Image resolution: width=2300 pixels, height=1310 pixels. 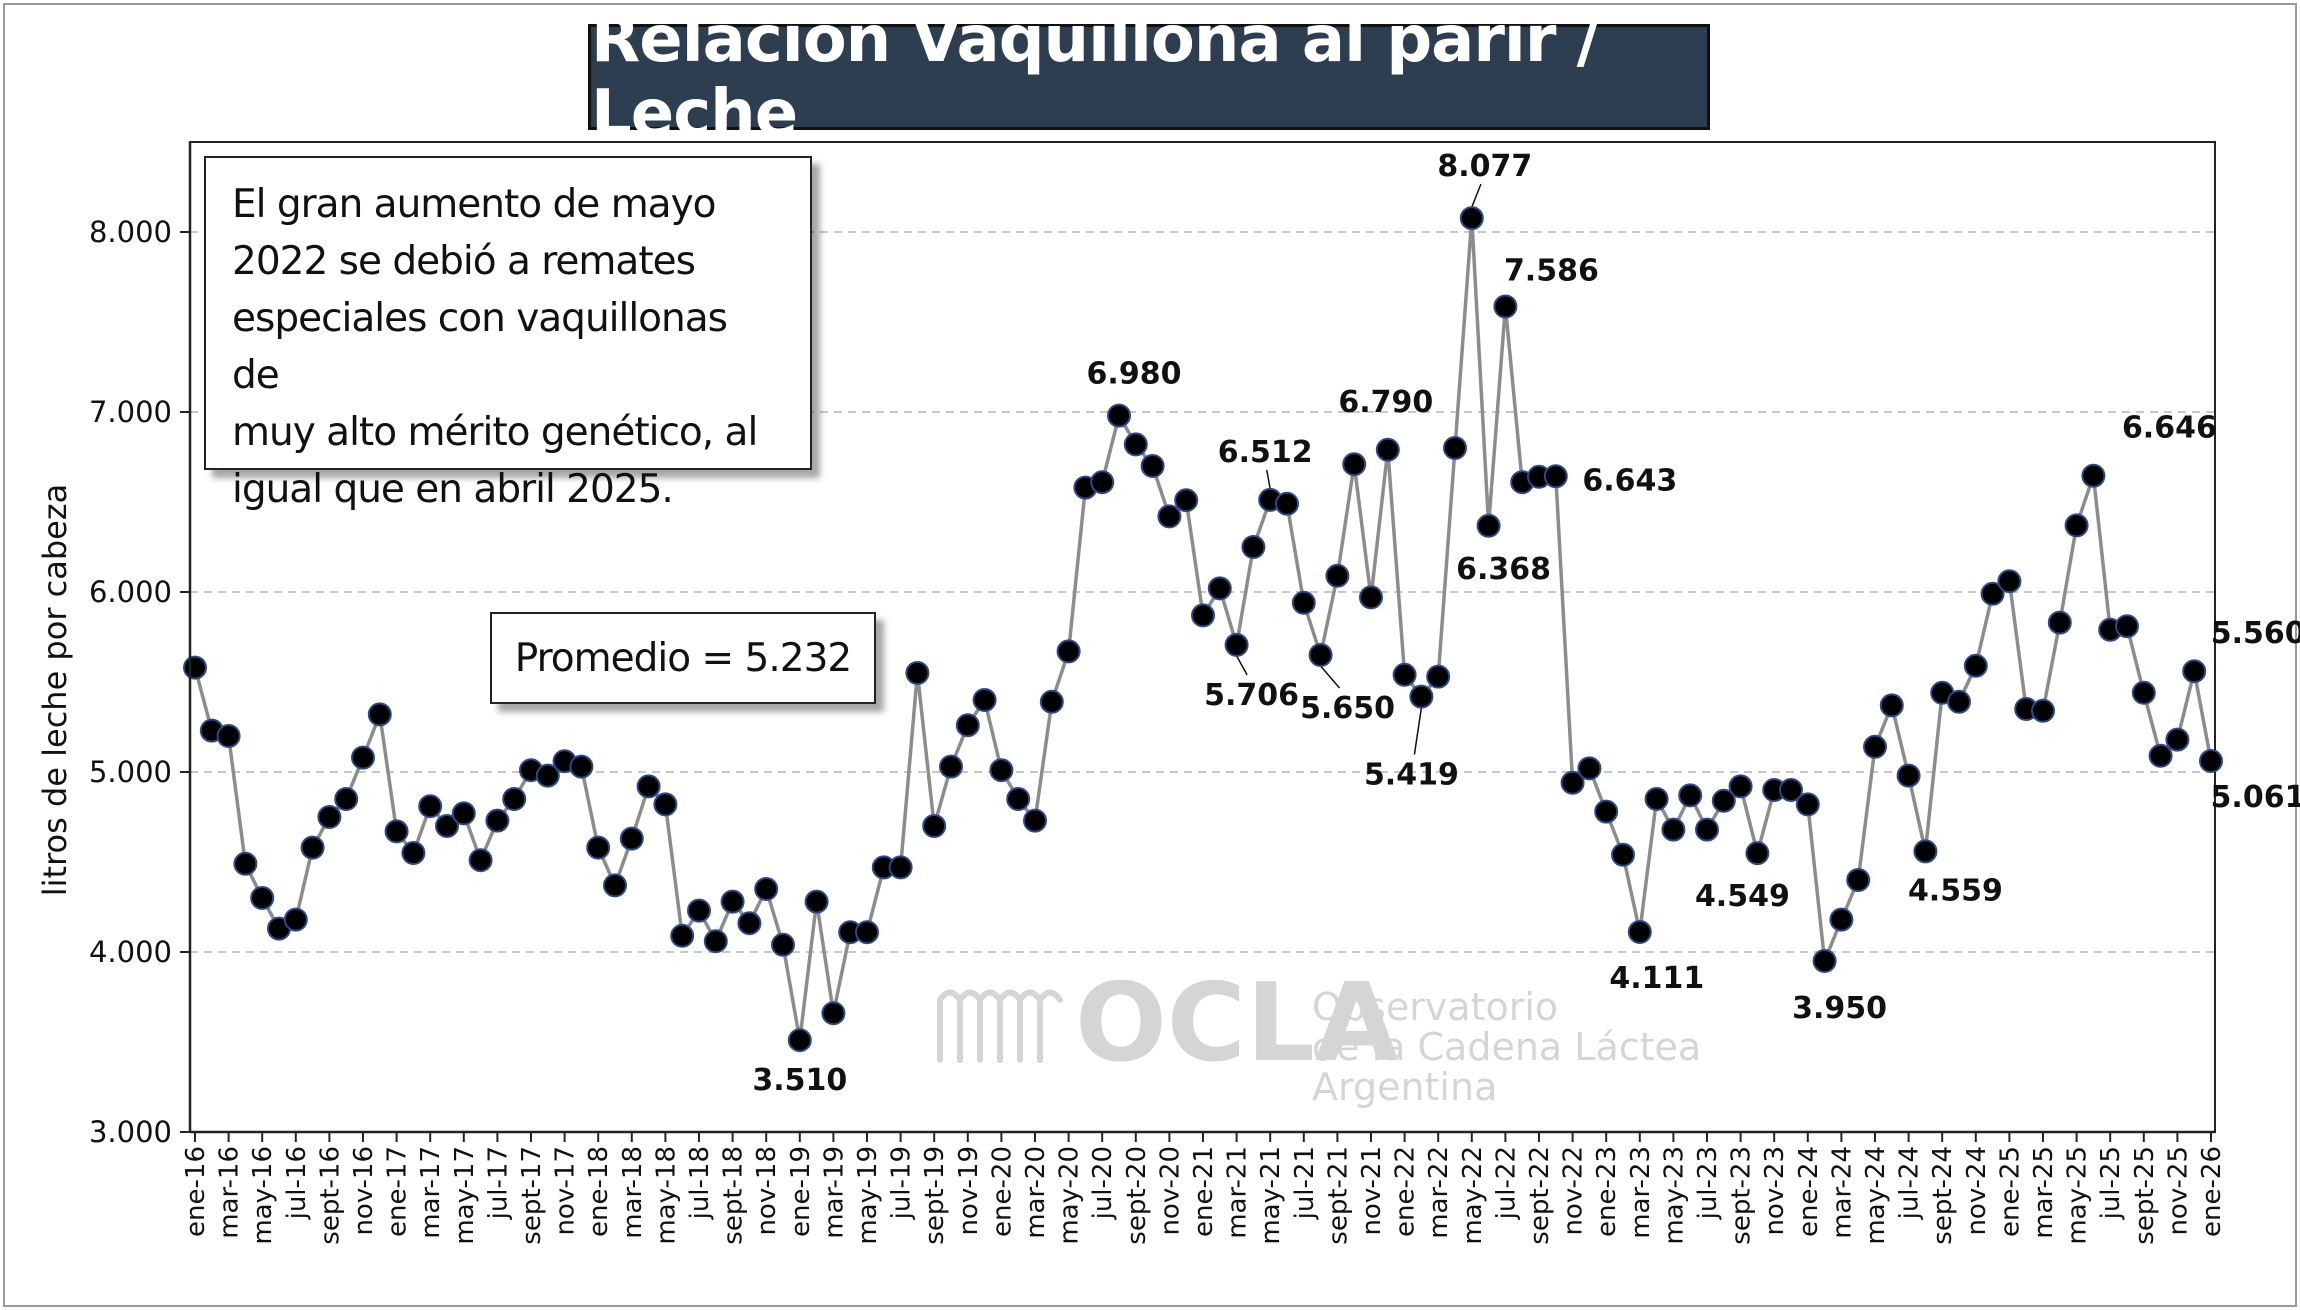 I want to click on data-label: 5.650, so click(x=1347, y=708).